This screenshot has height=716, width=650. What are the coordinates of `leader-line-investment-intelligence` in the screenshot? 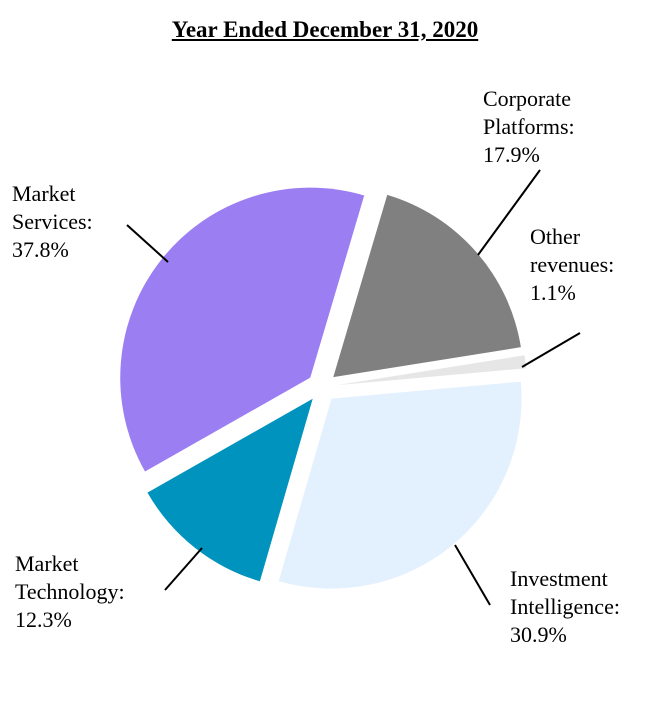 It's located at (472, 575).